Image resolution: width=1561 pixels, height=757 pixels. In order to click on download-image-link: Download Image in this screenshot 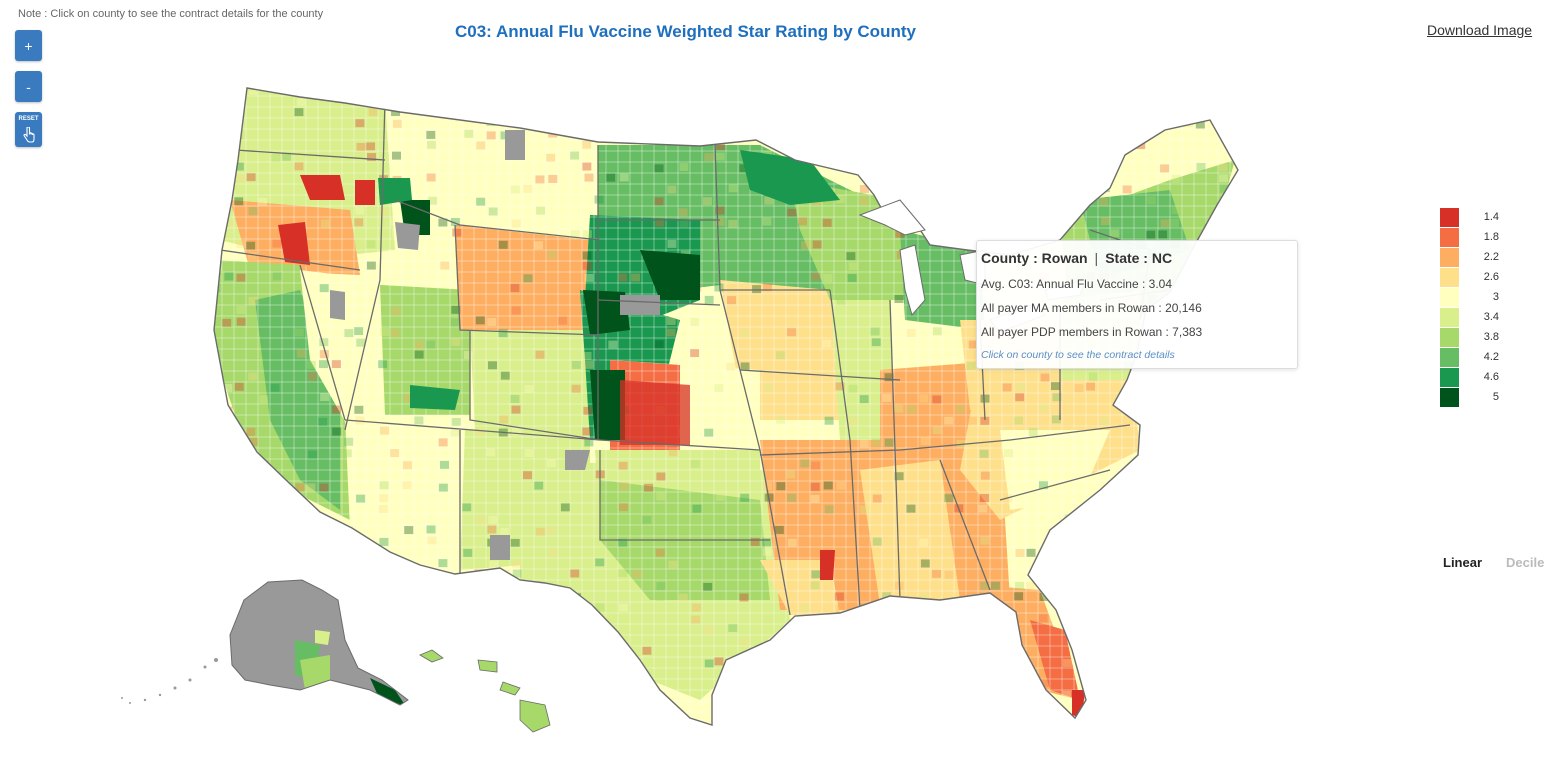, I will do `click(1480, 30)`.